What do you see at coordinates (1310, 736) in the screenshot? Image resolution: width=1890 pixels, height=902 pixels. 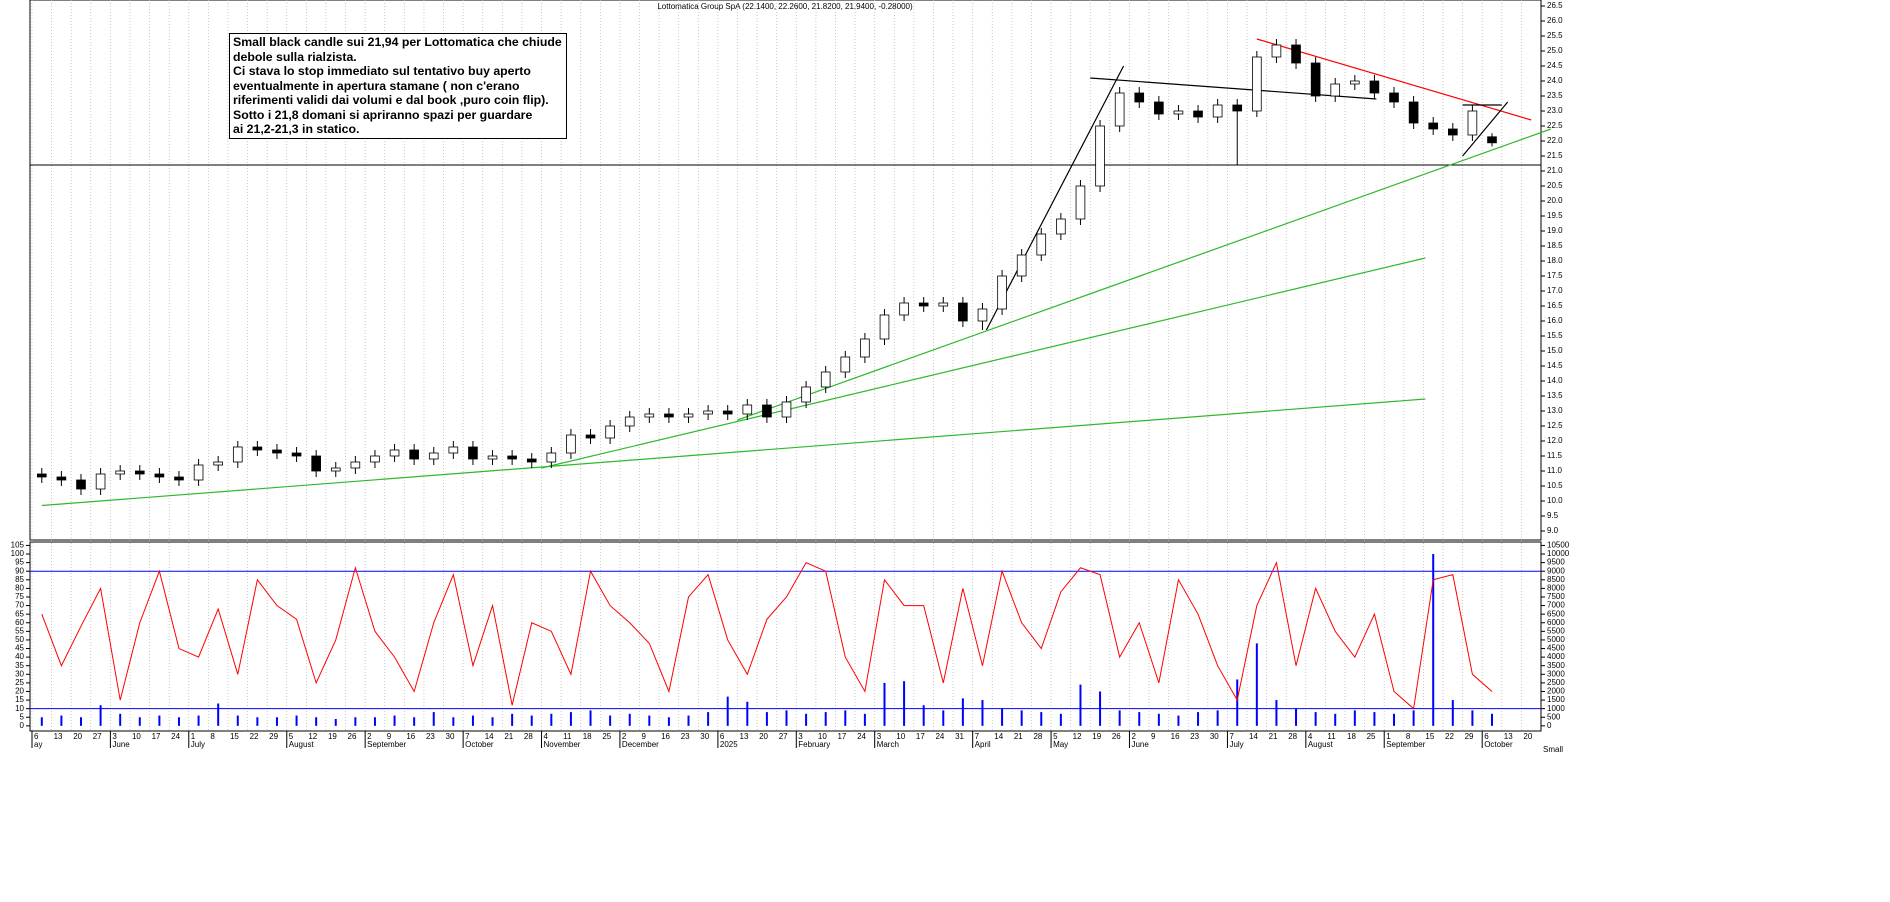 I see `x-tick-label: 4` at bounding box center [1310, 736].